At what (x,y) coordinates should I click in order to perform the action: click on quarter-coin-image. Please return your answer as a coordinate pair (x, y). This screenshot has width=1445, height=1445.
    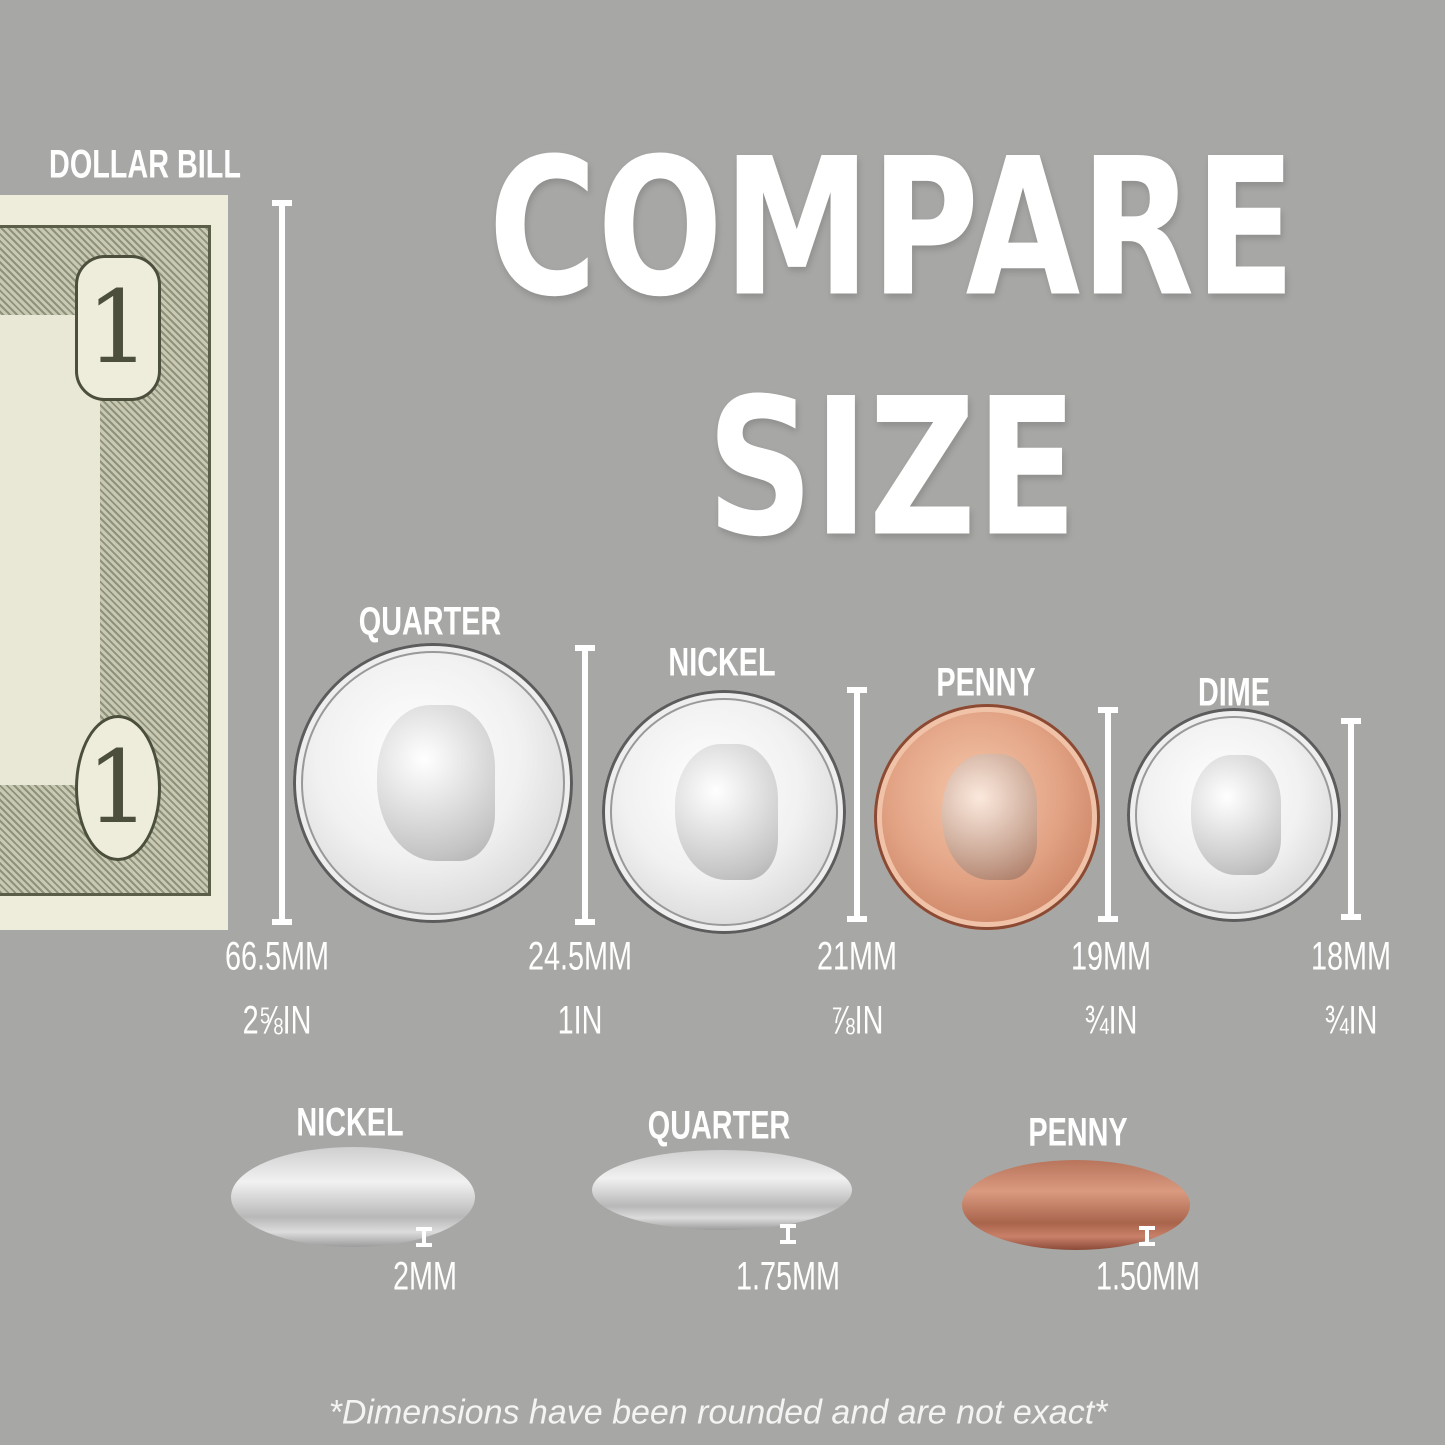
    Looking at the image, I should click on (433, 783).